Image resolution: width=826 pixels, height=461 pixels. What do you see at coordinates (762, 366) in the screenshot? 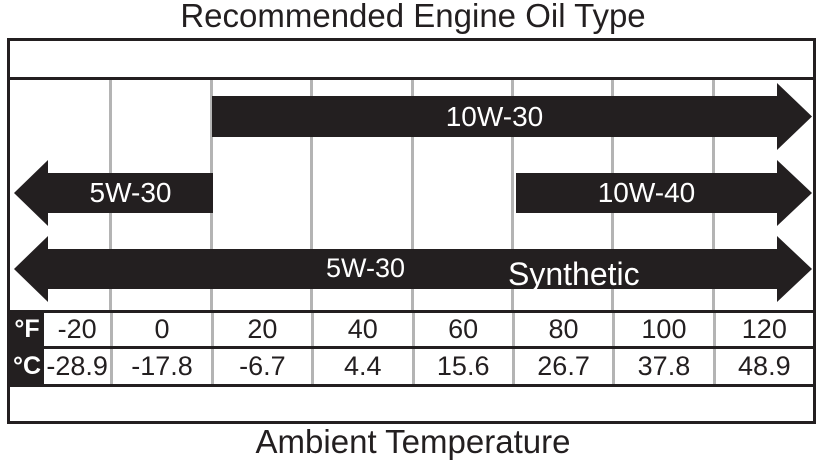
I see `c-tick: 48.9` at bounding box center [762, 366].